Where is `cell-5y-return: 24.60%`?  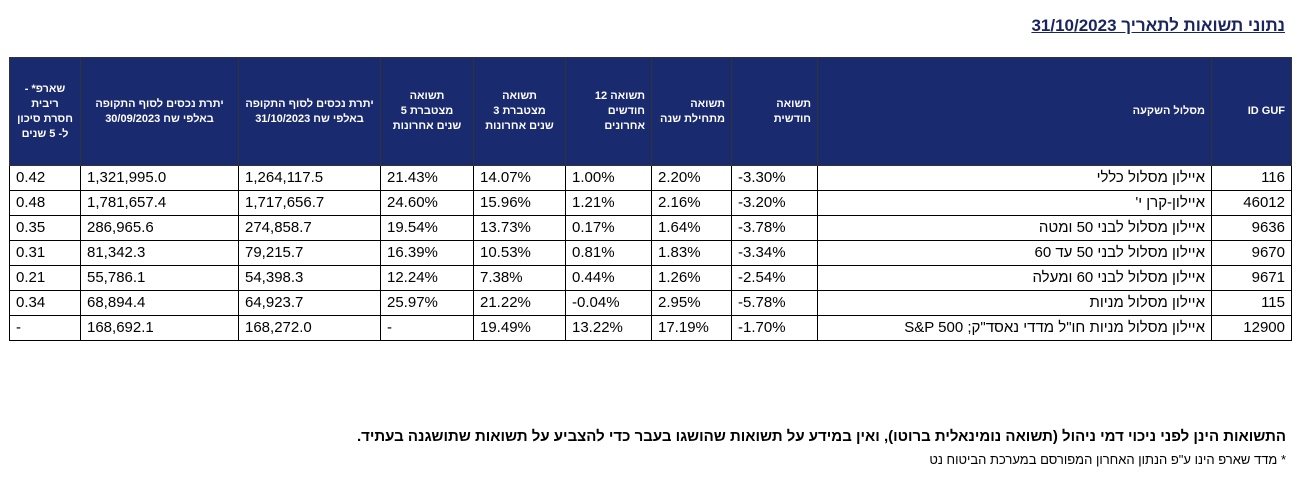 cell-5y-return: 24.60% is located at coordinates (427, 203).